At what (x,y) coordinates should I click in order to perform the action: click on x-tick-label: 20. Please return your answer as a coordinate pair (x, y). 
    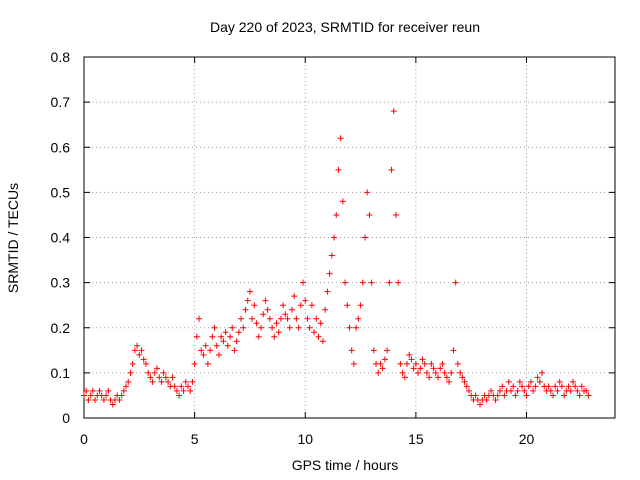
    Looking at the image, I should click on (527, 439).